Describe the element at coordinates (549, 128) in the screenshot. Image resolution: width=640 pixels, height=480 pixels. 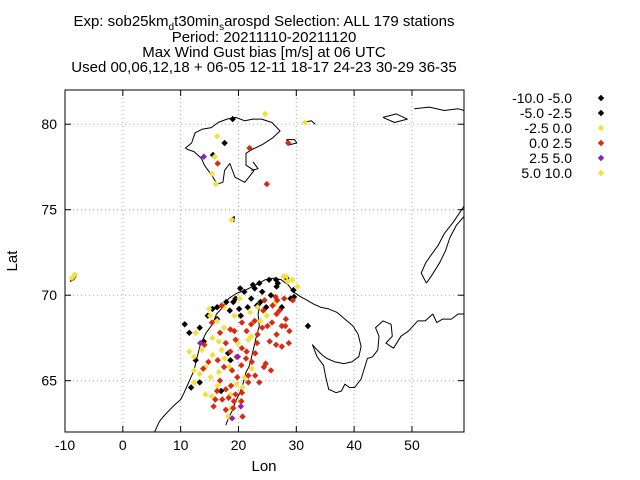
I see `legend-label: -2.5 0.0` at that location.